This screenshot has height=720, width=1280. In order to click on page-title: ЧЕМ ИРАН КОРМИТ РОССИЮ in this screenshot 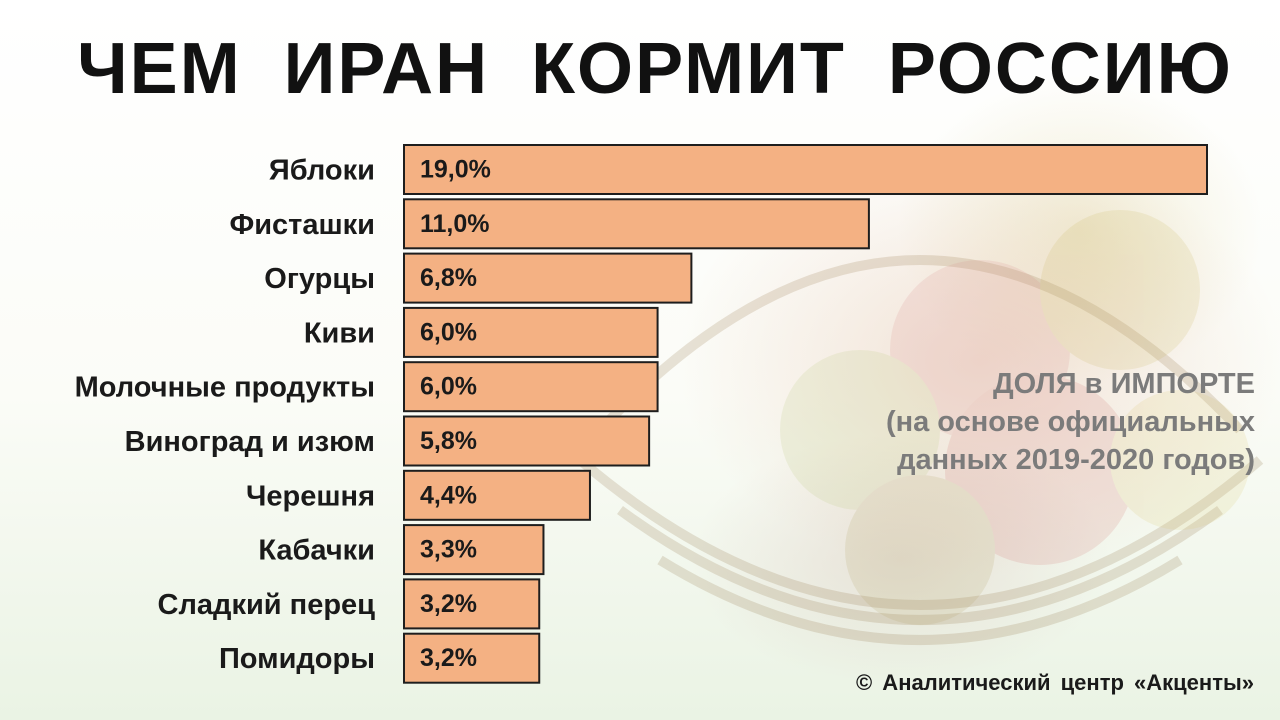, I will do `click(655, 69)`.